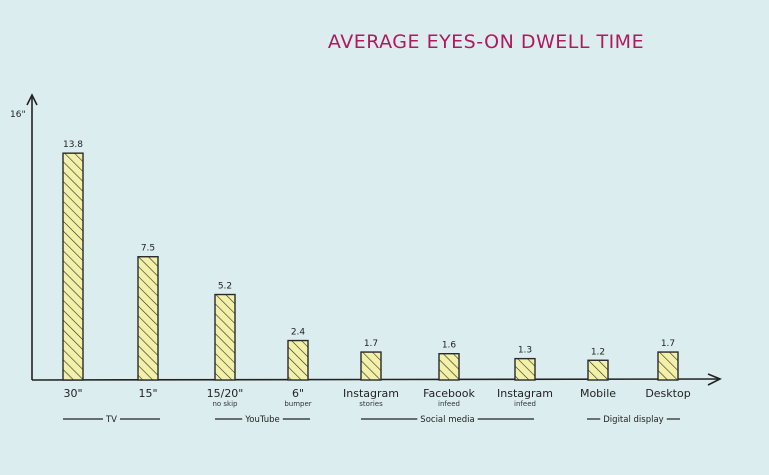 This screenshot has width=769, height=475. What do you see at coordinates (18, 115) in the screenshot?
I see `y-tick-label: 16"` at bounding box center [18, 115].